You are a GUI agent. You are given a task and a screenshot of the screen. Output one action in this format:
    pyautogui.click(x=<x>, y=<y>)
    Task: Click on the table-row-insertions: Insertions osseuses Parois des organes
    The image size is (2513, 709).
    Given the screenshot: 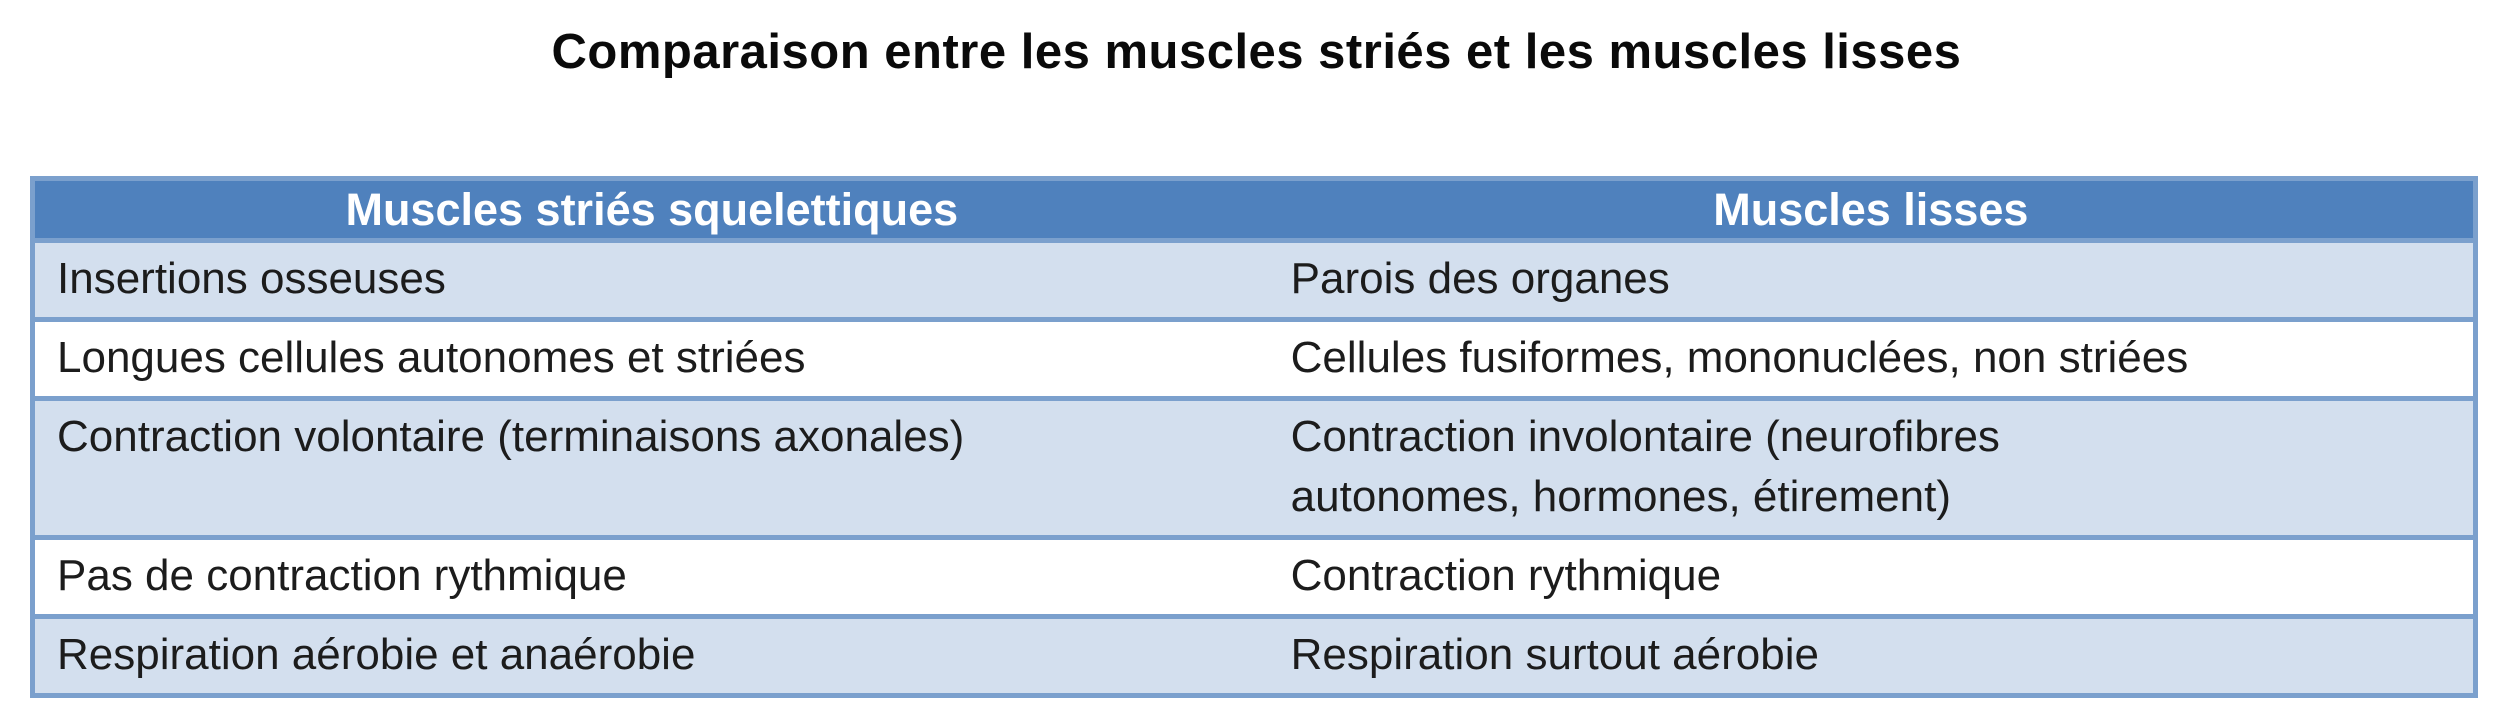 What is the action you would take?
    pyautogui.click(x=1254, y=281)
    